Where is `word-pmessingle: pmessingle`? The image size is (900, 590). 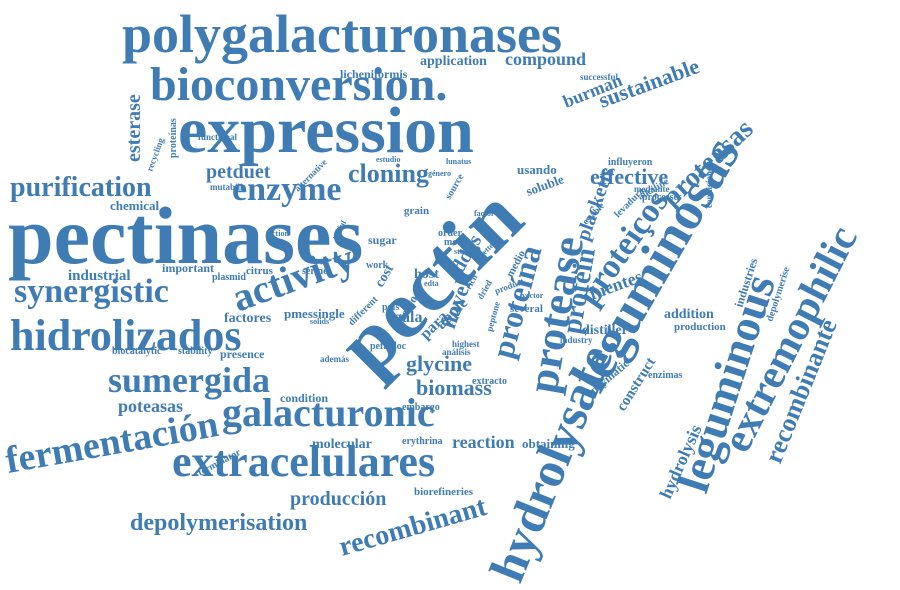 word-pmessingle: pmessingle is located at coordinates (314, 313).